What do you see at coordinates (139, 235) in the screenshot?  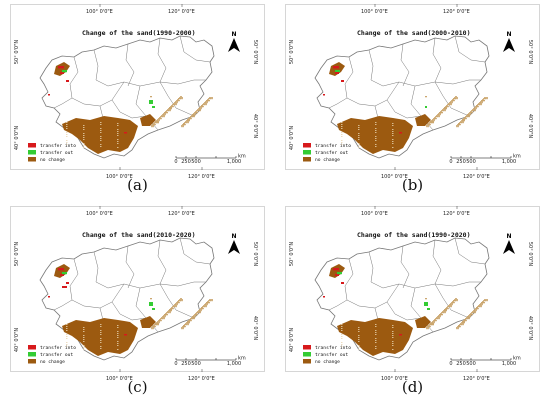 I see `map-title: Change of the sand(2010-2020)` at bounding box center [139, 235].